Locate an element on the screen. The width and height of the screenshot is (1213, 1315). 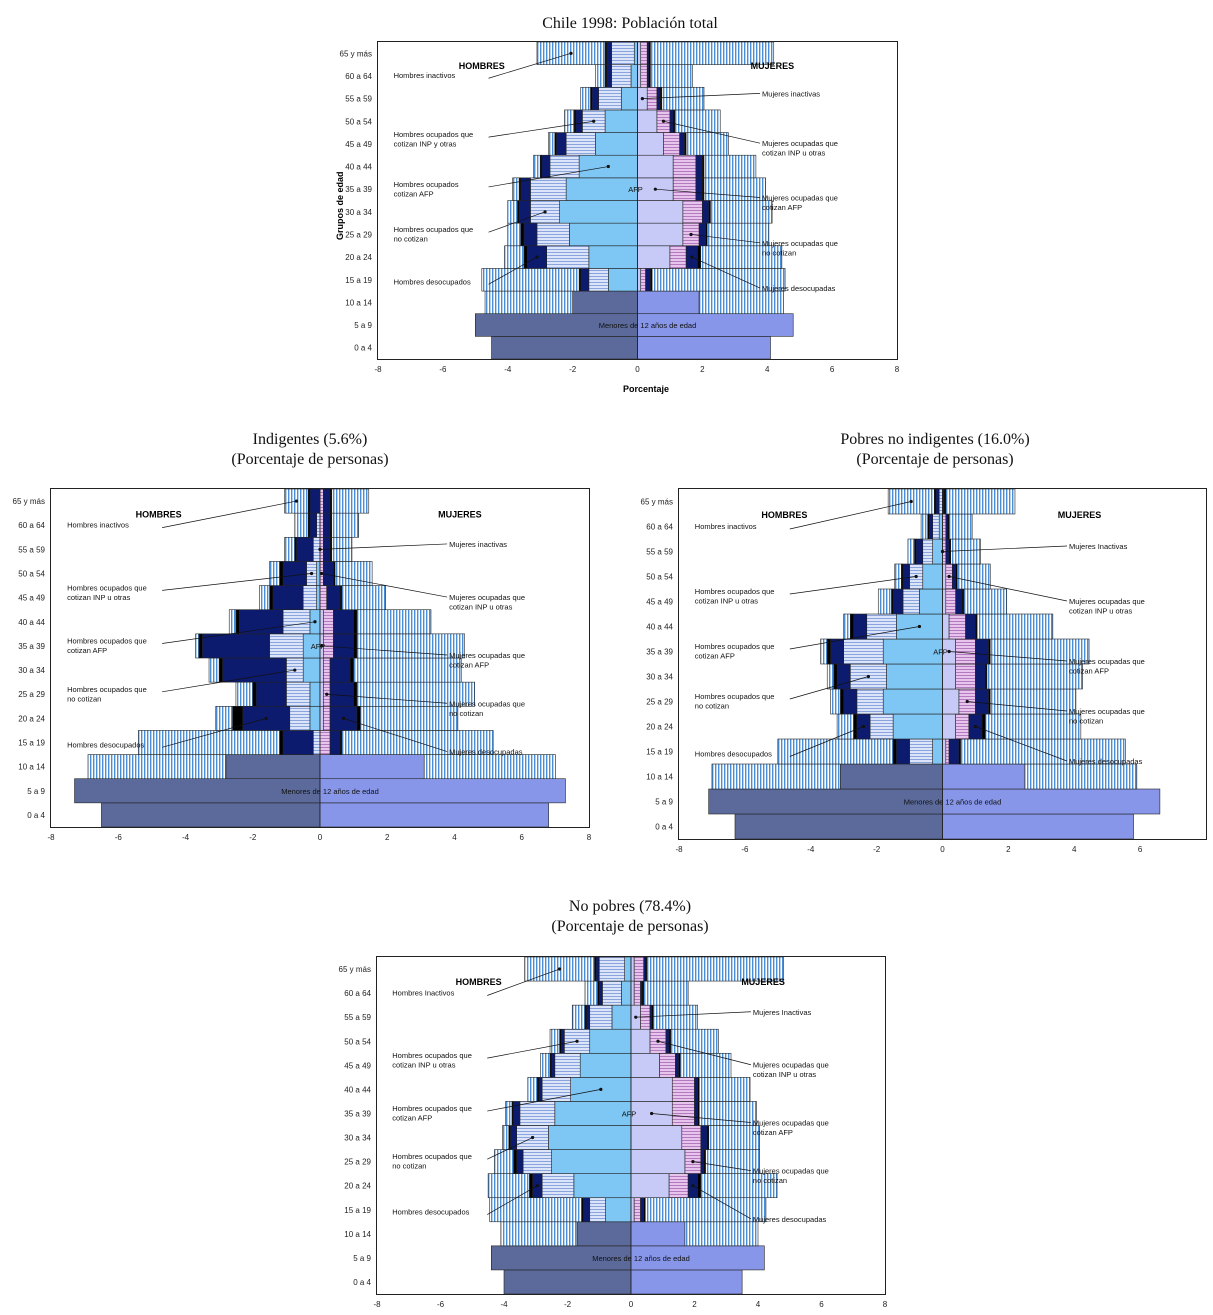
y-tick-label: 10 a 14 is located at coordinates (659, 777).